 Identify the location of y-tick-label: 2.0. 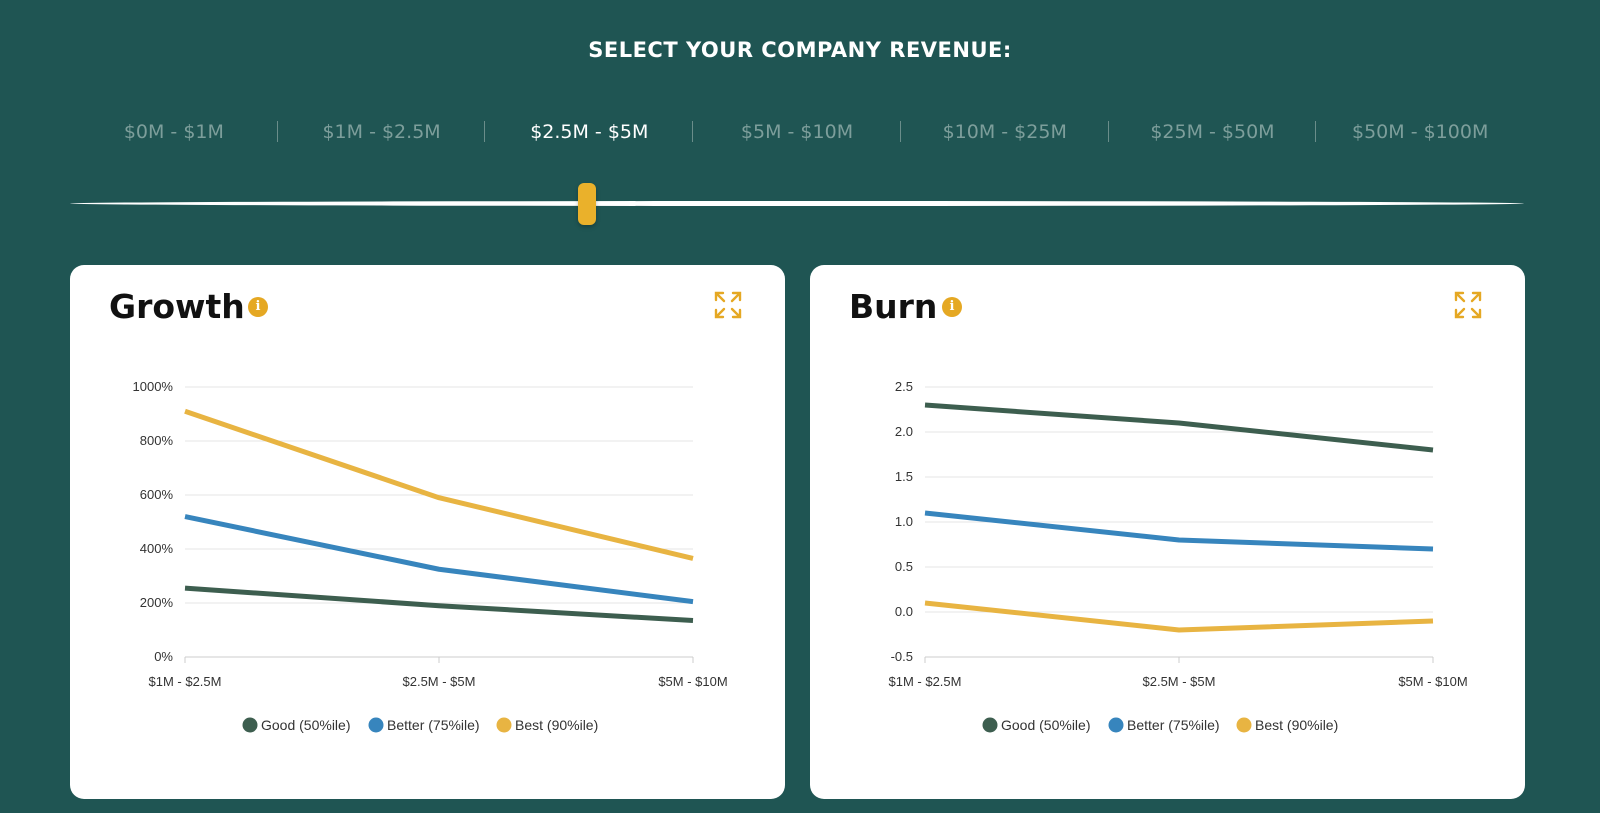
(904, 431).